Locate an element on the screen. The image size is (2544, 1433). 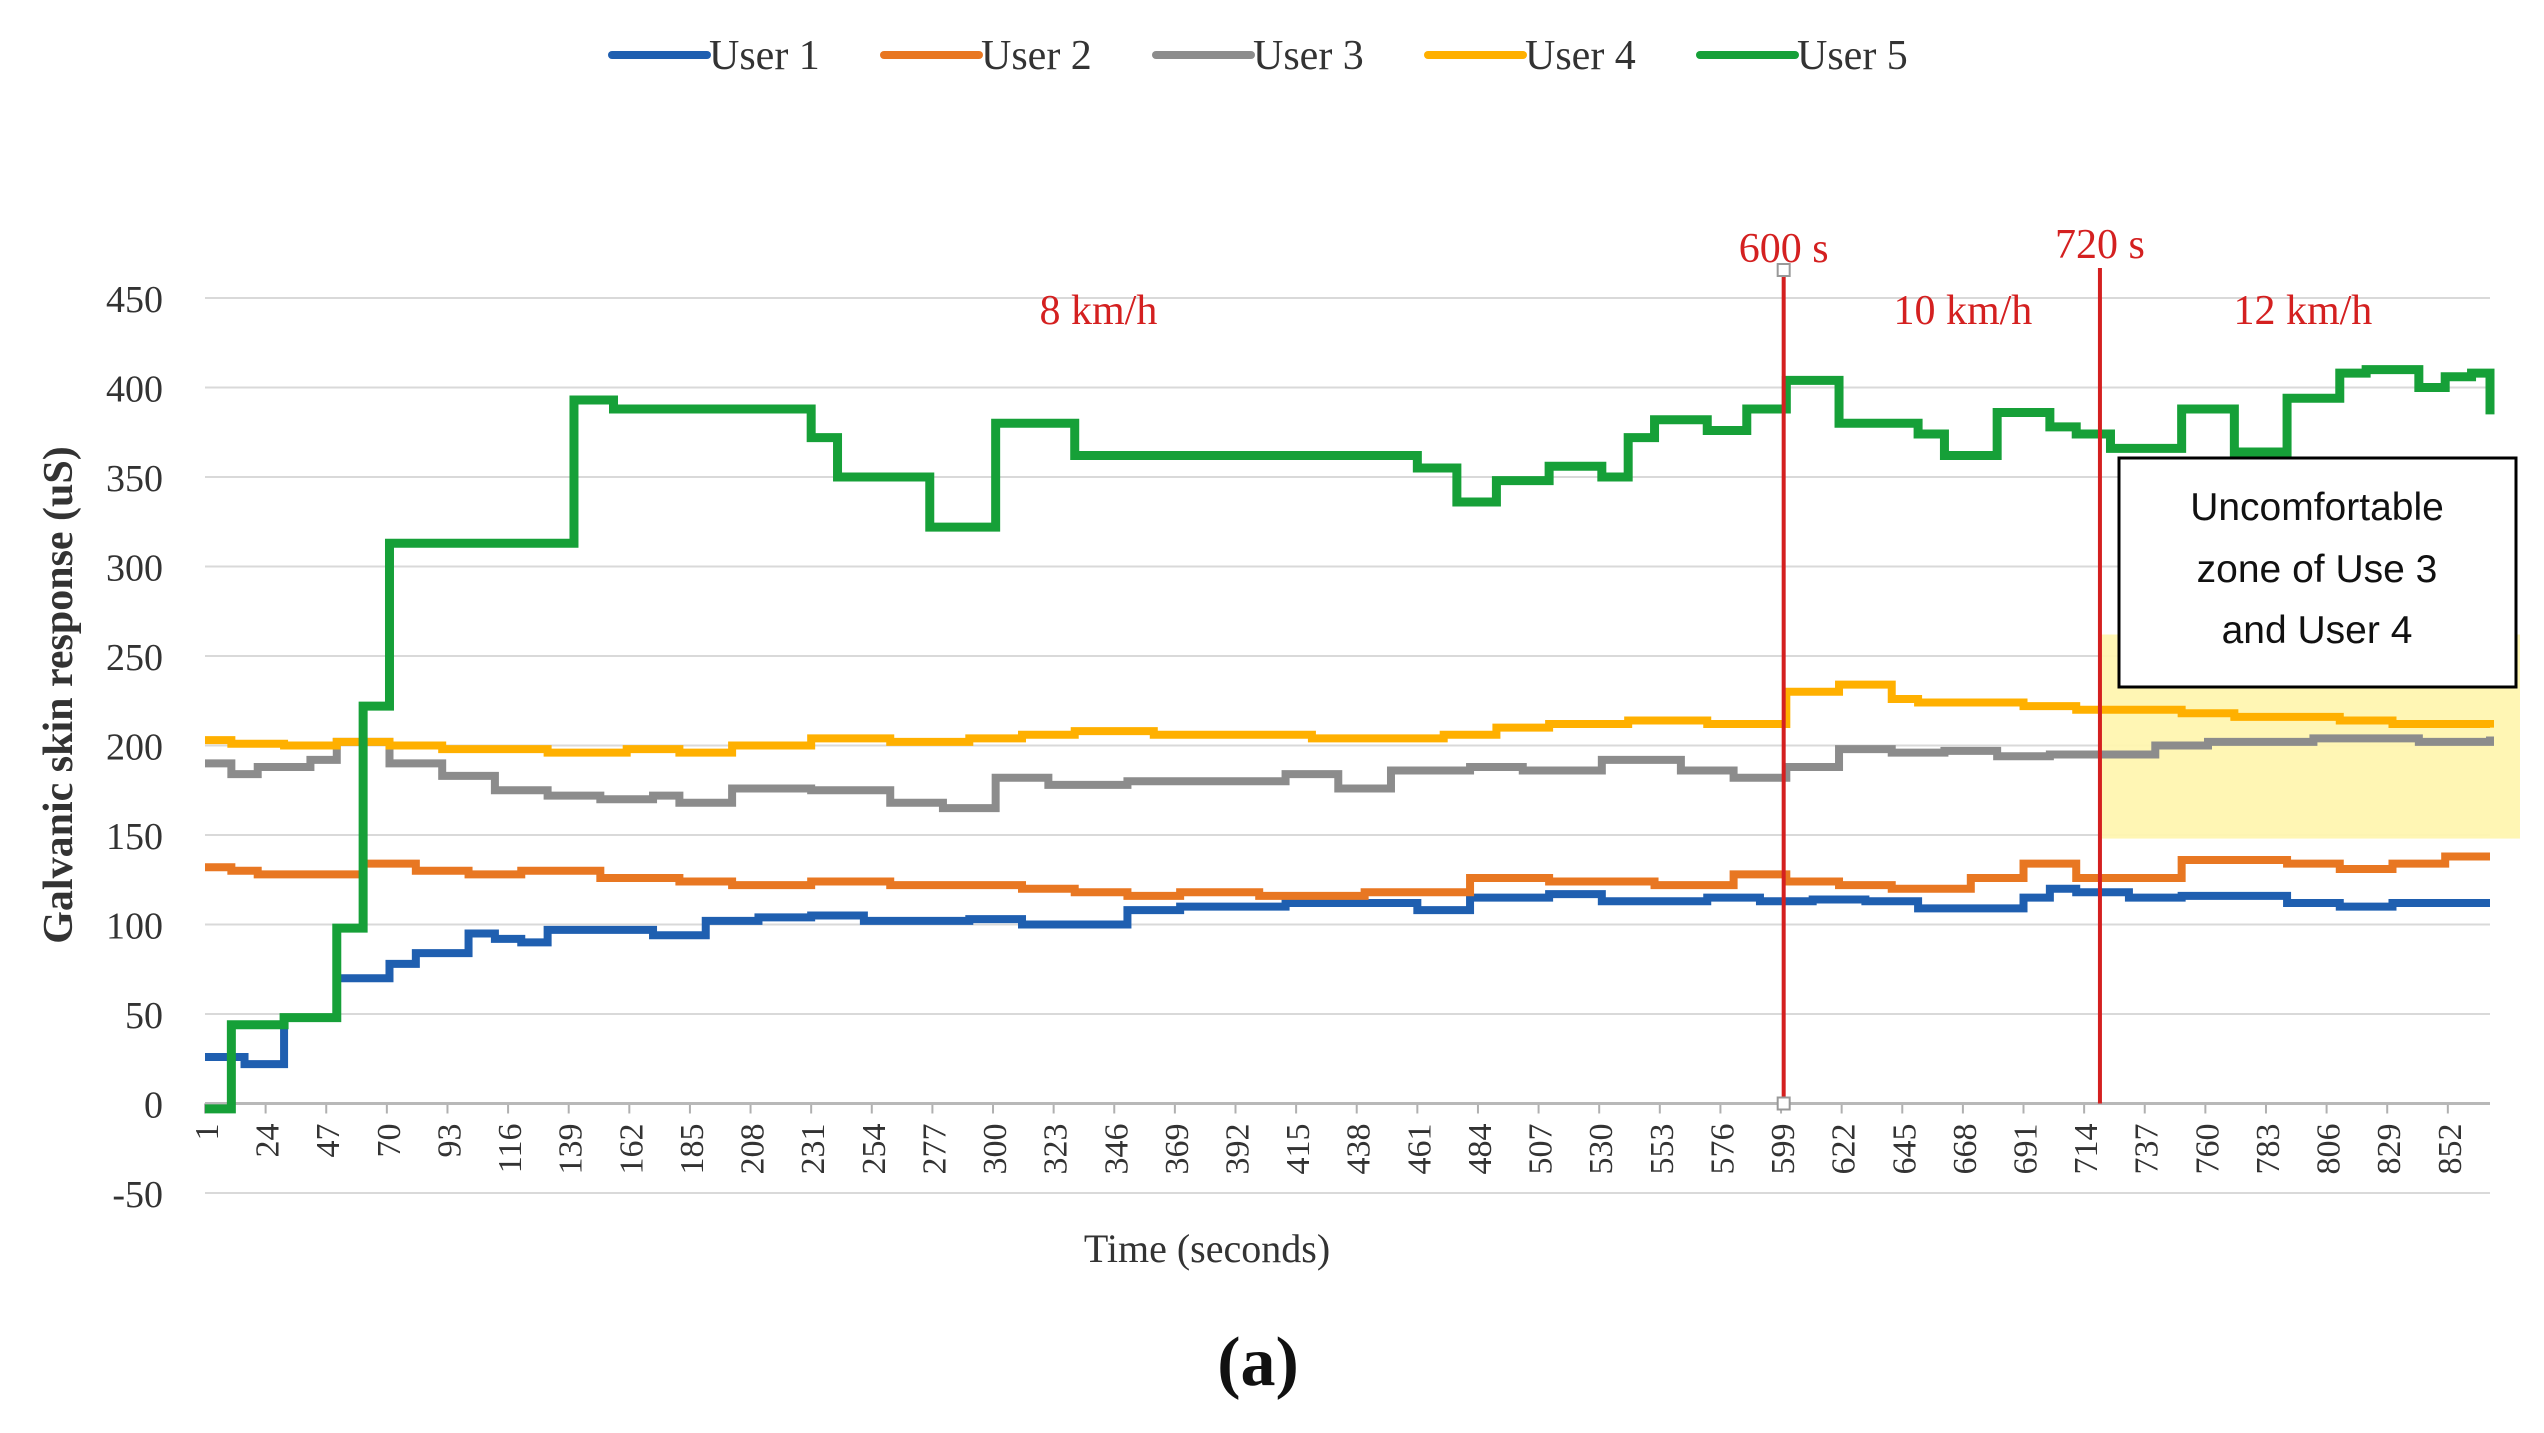
x-tick-label-392: 392 is located at coordinates (1237, 1149).